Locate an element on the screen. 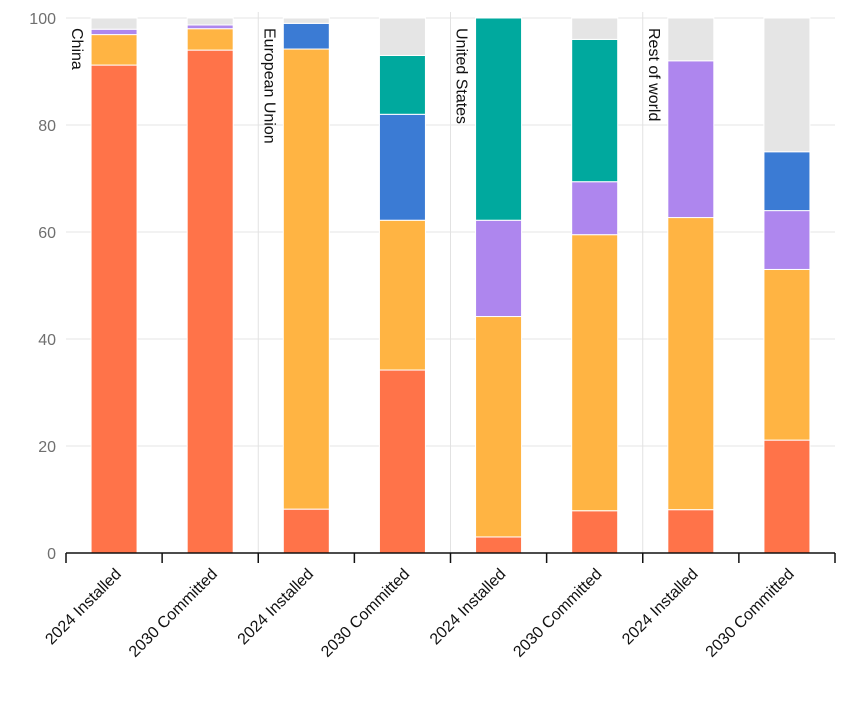 The width and height of the screenshot is (864, 720). y-tick-label-20: 20 is located at coordinates (47, 447).